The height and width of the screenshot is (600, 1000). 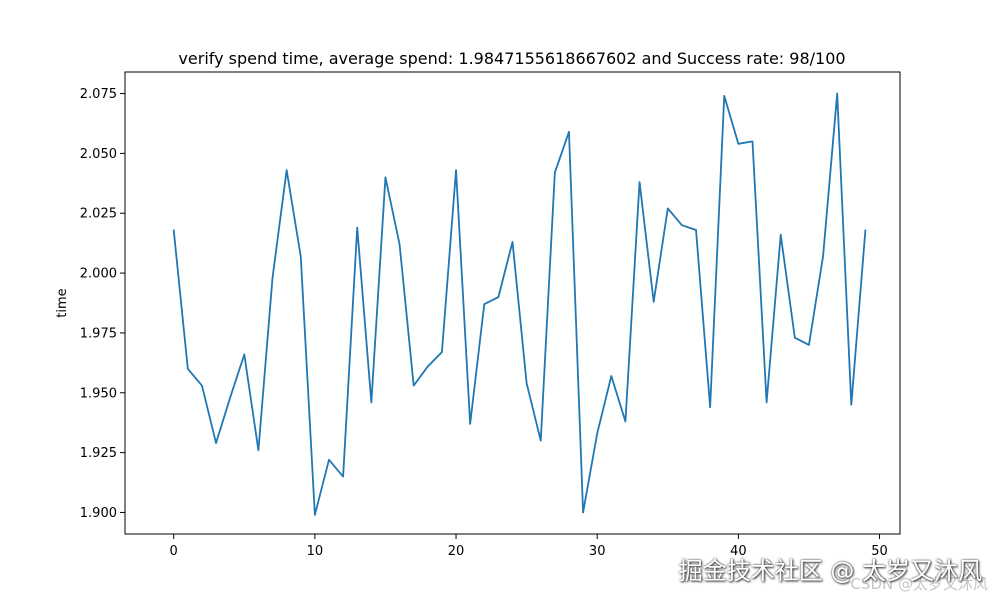 What do you see at coordinates (879, 551) in the screenshot?
I see `x-tick-label: 50` at bounding box center [879, 551].